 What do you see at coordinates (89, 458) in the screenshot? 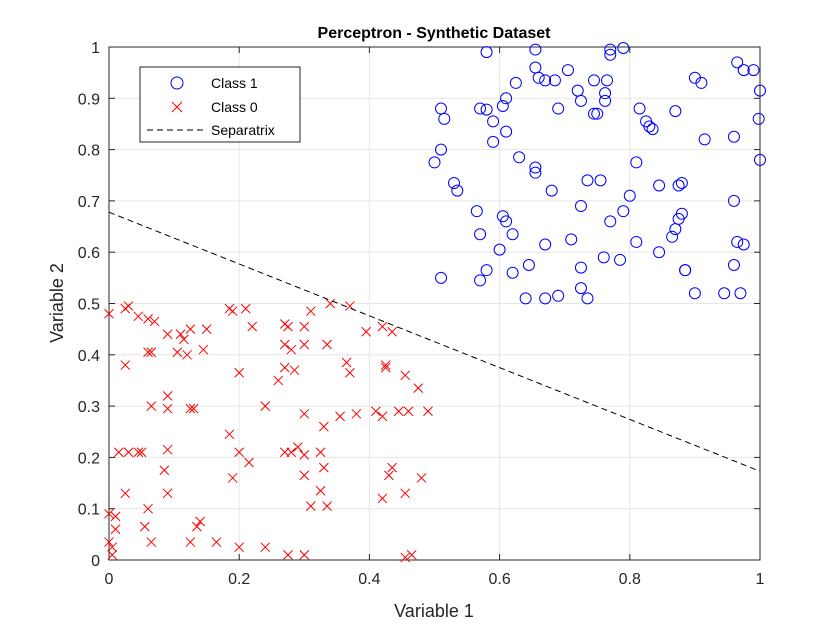
I see `y-tick-label: 0.2` at bounding box center [89, 458].